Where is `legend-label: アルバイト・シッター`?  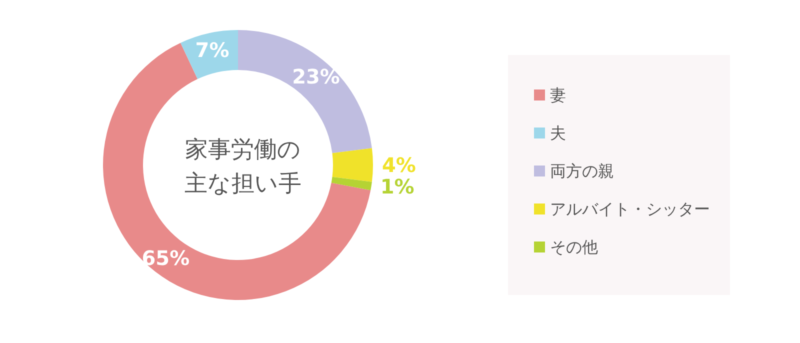
legend-label: アルバイト・シッター is located at coordinates (630, 209).